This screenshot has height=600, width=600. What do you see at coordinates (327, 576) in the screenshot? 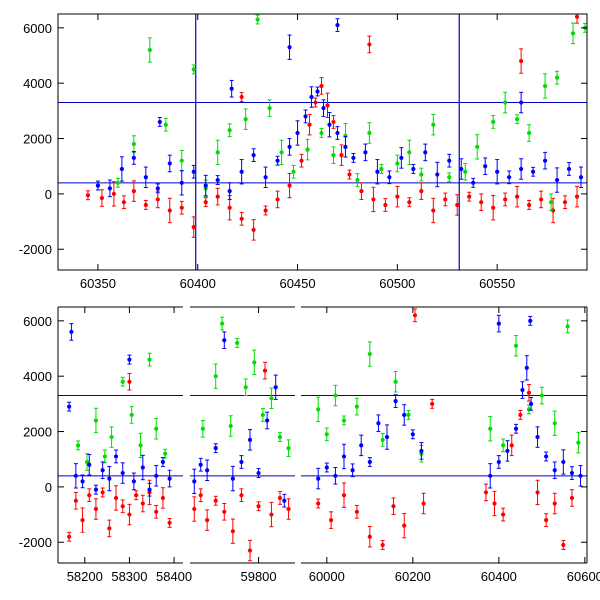
I see `x-tick-label: 60000` at bounding box center [327, 576].